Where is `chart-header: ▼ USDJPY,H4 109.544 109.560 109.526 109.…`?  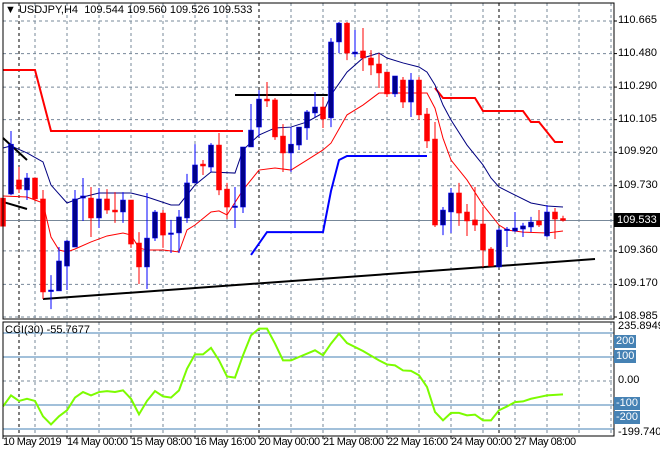 chart-header: ▼ USDJPY,H4 109.544 109.560 109.526 109.… is located at coordinates (128, 10).